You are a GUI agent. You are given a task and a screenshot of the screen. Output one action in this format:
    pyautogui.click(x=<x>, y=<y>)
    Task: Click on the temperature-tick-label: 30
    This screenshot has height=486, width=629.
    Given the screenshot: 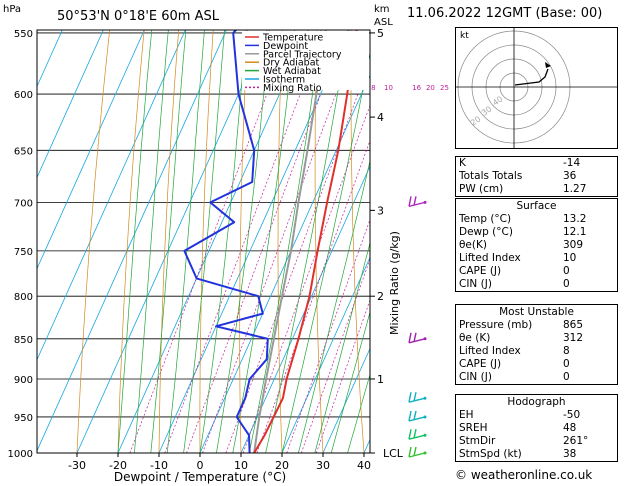 What is the action you would take?
    pyautogui.click(x=323, y=465)
    